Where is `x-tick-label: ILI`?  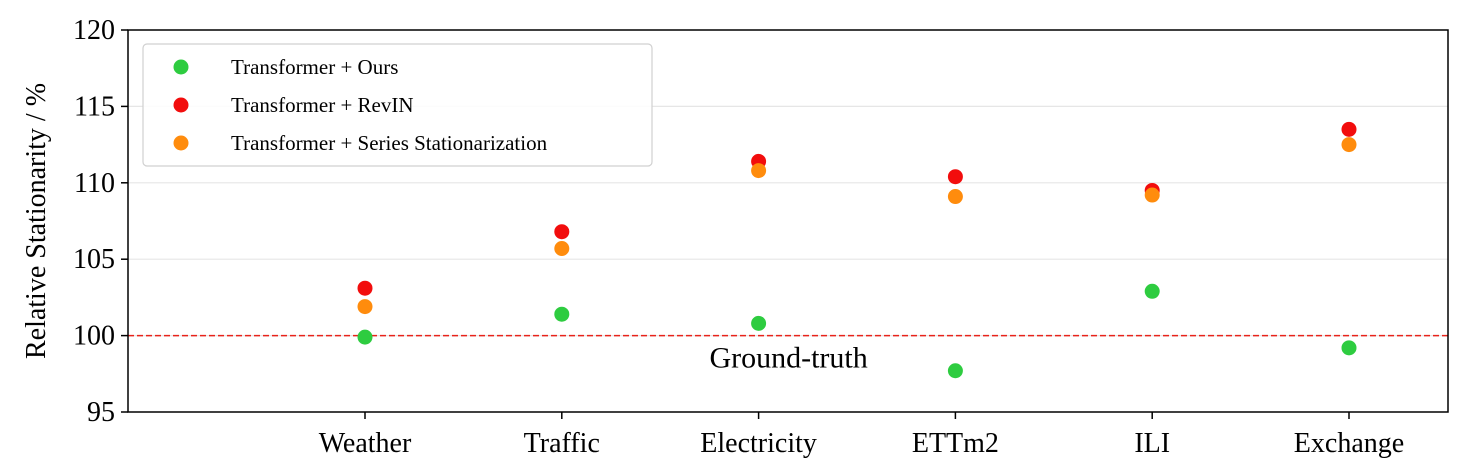 x-tick-label: ILI is located at coordinates (1152, 443).